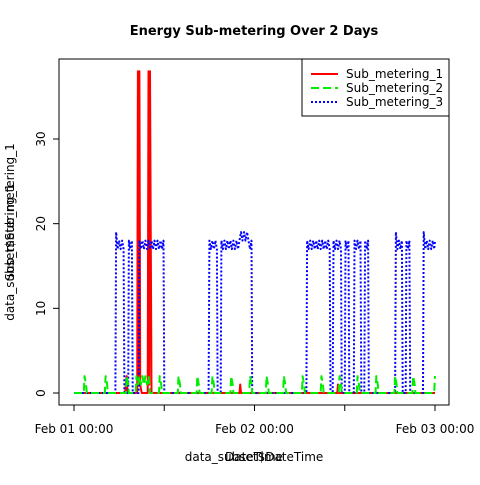 The image size is (480, 485). Describe the element at coordinates (74, 429) in the screenshot. I see `x-tick-label: Feb 01 00:00` at that location.